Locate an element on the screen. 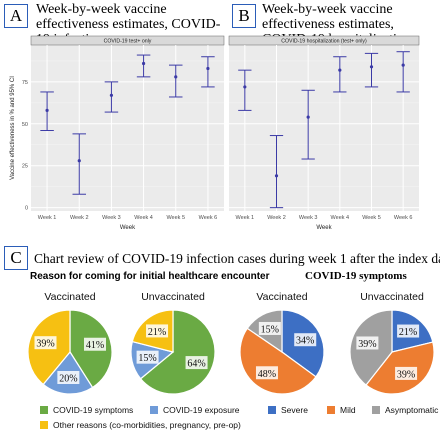 This screenshot has height=435, width=440. legend-gray-swatch is located at coordinates (376, 410).